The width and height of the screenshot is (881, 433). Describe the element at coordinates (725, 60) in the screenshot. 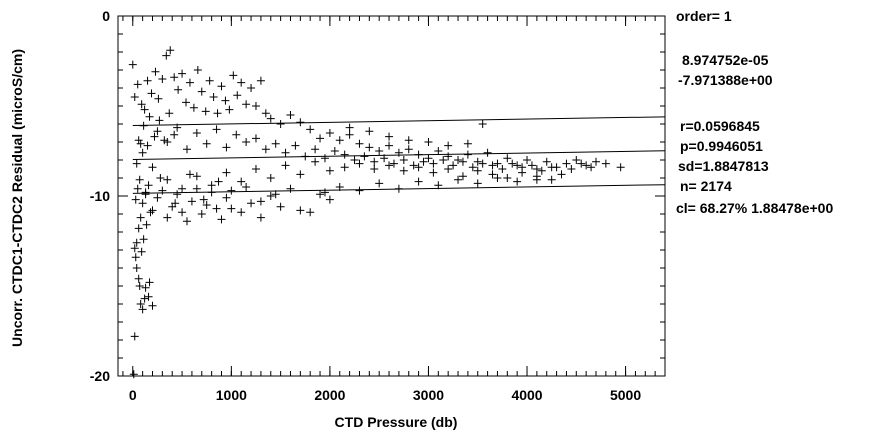

I see `stat-coef1: 8.974752e-05` at that location.